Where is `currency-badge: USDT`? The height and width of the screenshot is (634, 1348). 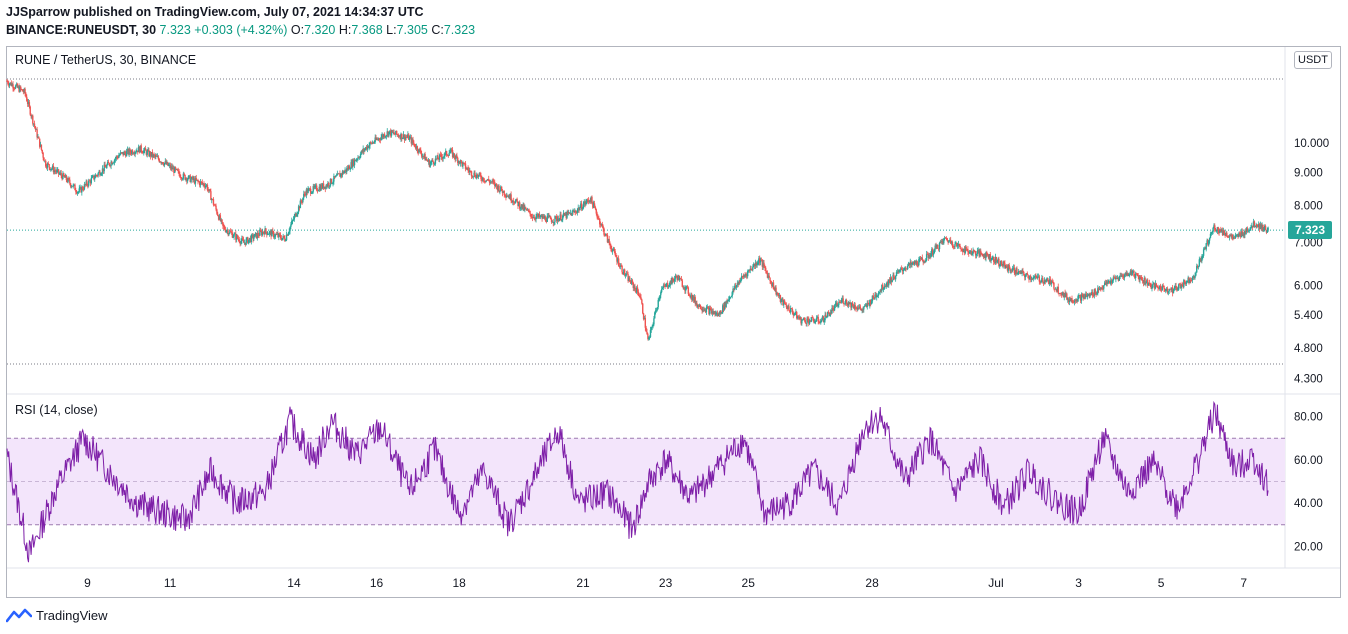
currency-badge: USDT is located at coordinates (1313, 60).